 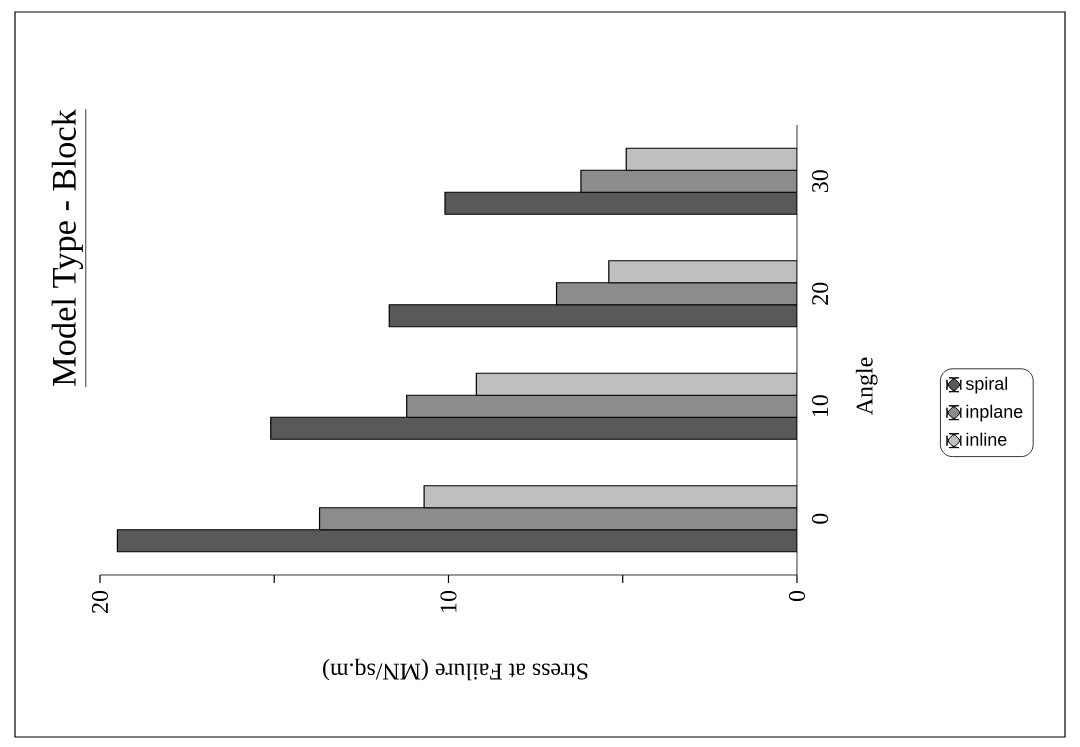 What do you see at coordinates (797, 596) in the screenshot?
I see `x-tick-label: 0` at bounding box center [797, 596].